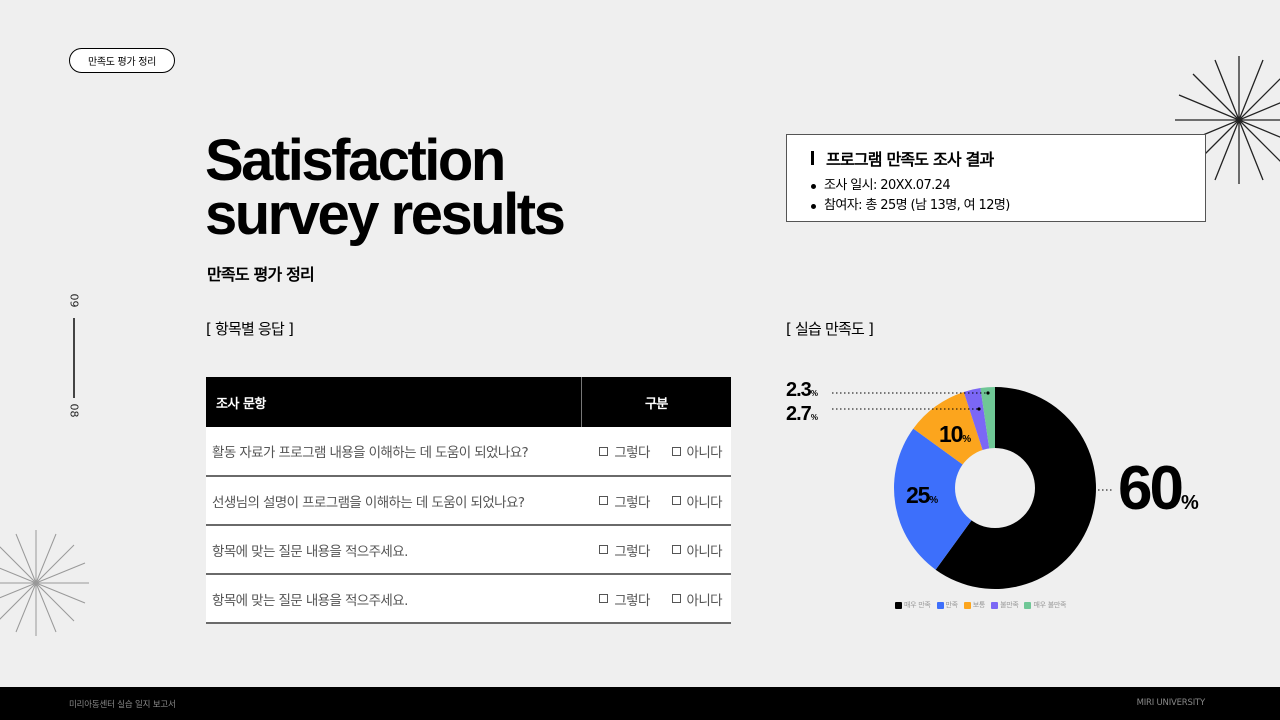  Describe the element at coordinates (812, 158) in the screenshot. I see `heading-bar-icon` at that location.